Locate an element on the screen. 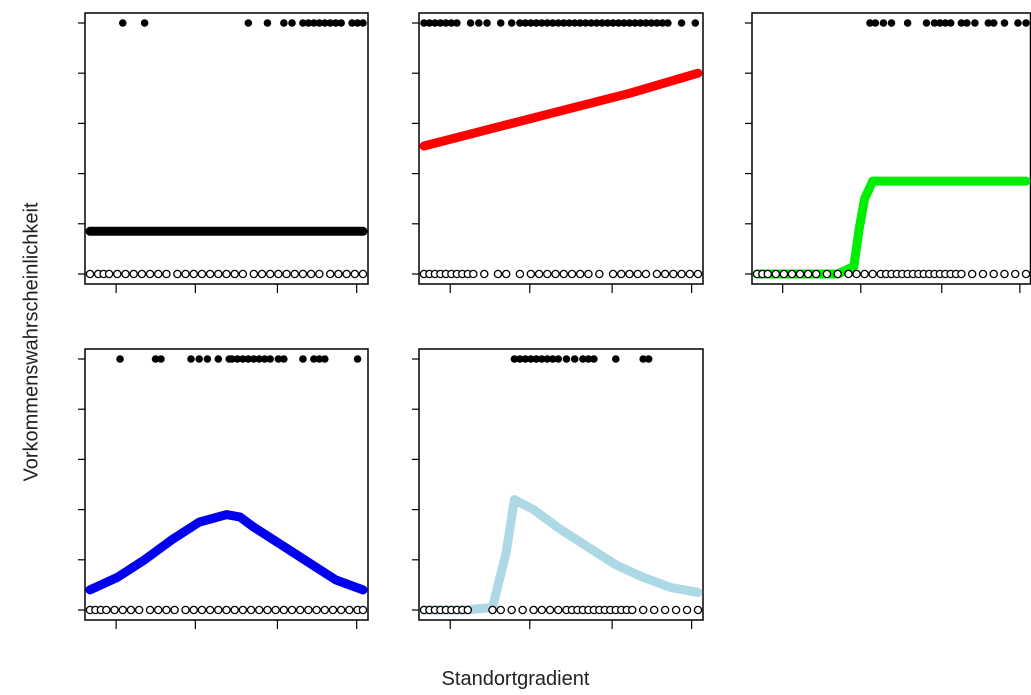 This screenshot has height=695, width=1031. x-axis-label: Standortgradient is located at coordinates (515, 679).